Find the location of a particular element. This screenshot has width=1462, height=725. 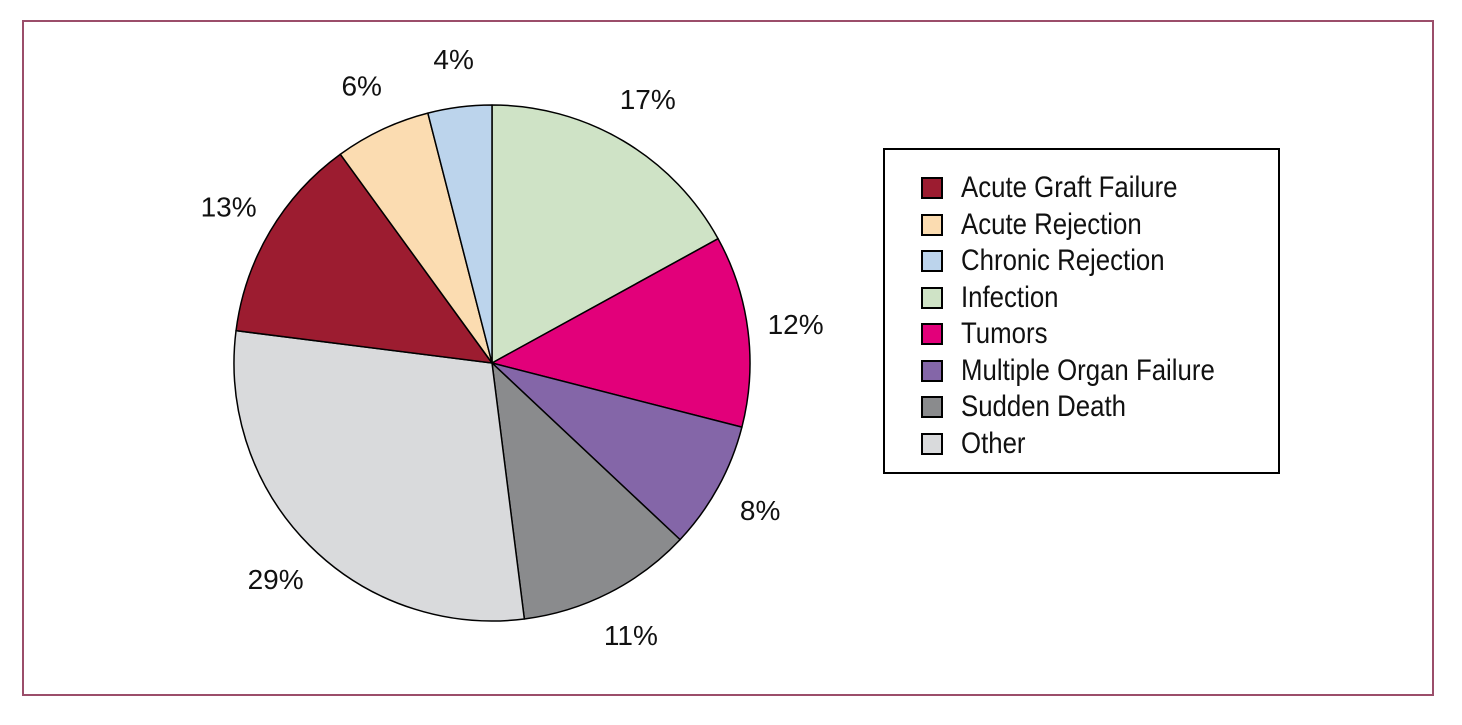

pie-slice-acute-graft-failure is located at coordinates (364, 258).